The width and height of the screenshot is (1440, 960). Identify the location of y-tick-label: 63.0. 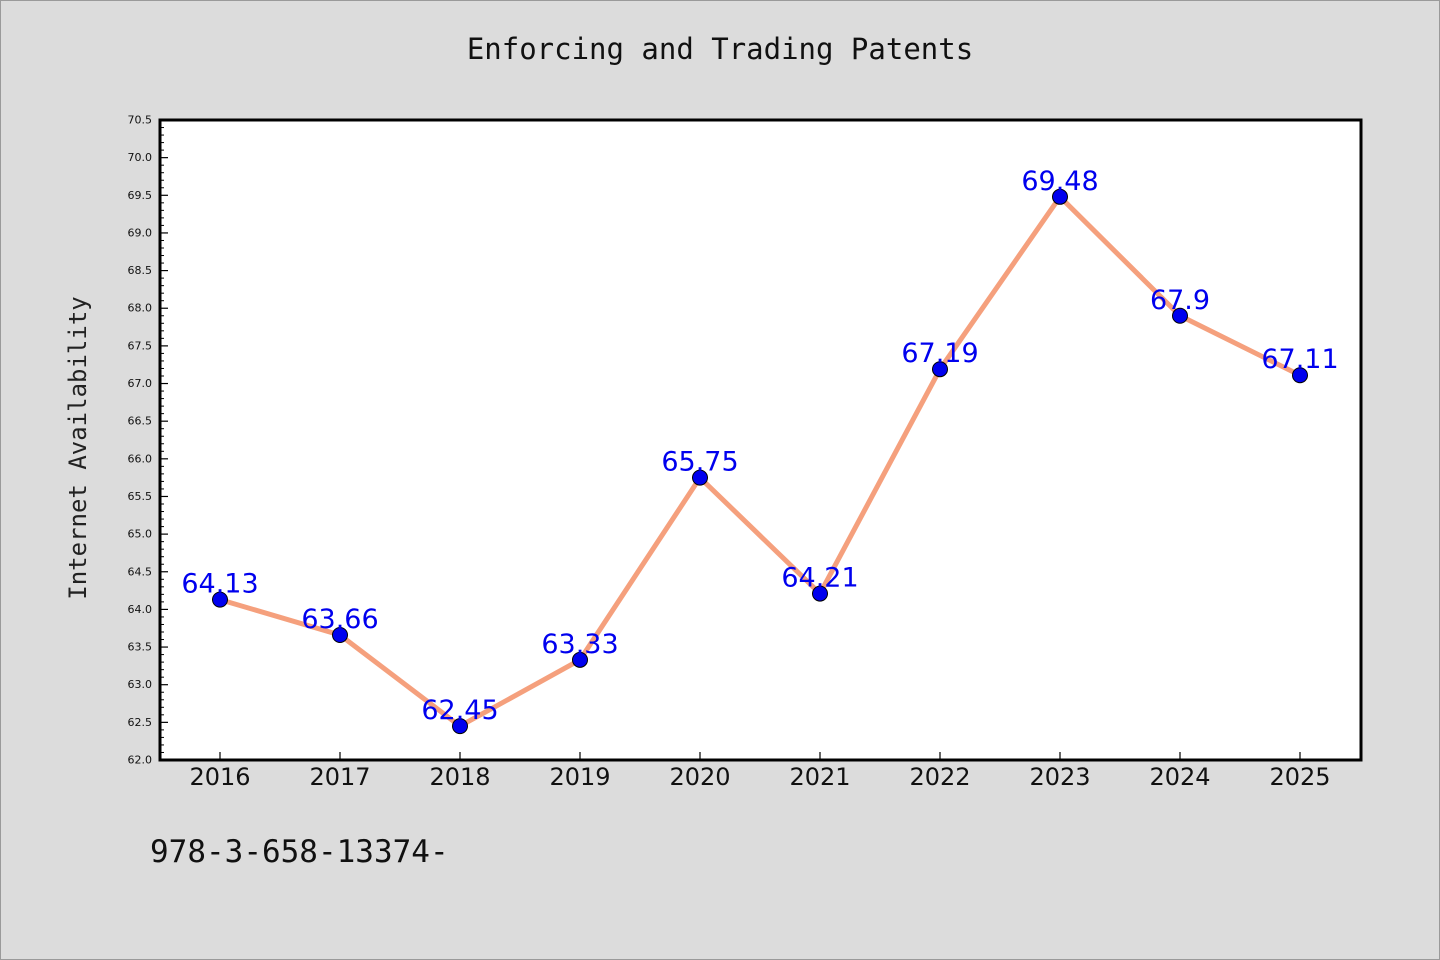
(140, 684).